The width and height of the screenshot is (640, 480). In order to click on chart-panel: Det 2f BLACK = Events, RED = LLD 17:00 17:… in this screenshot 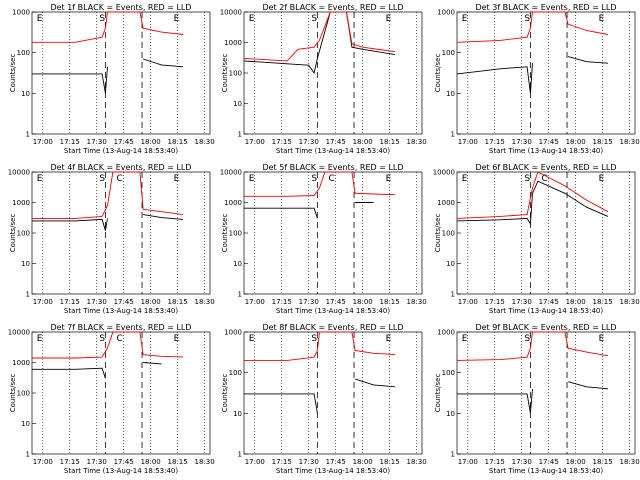, I will do `click(323, 79)`.